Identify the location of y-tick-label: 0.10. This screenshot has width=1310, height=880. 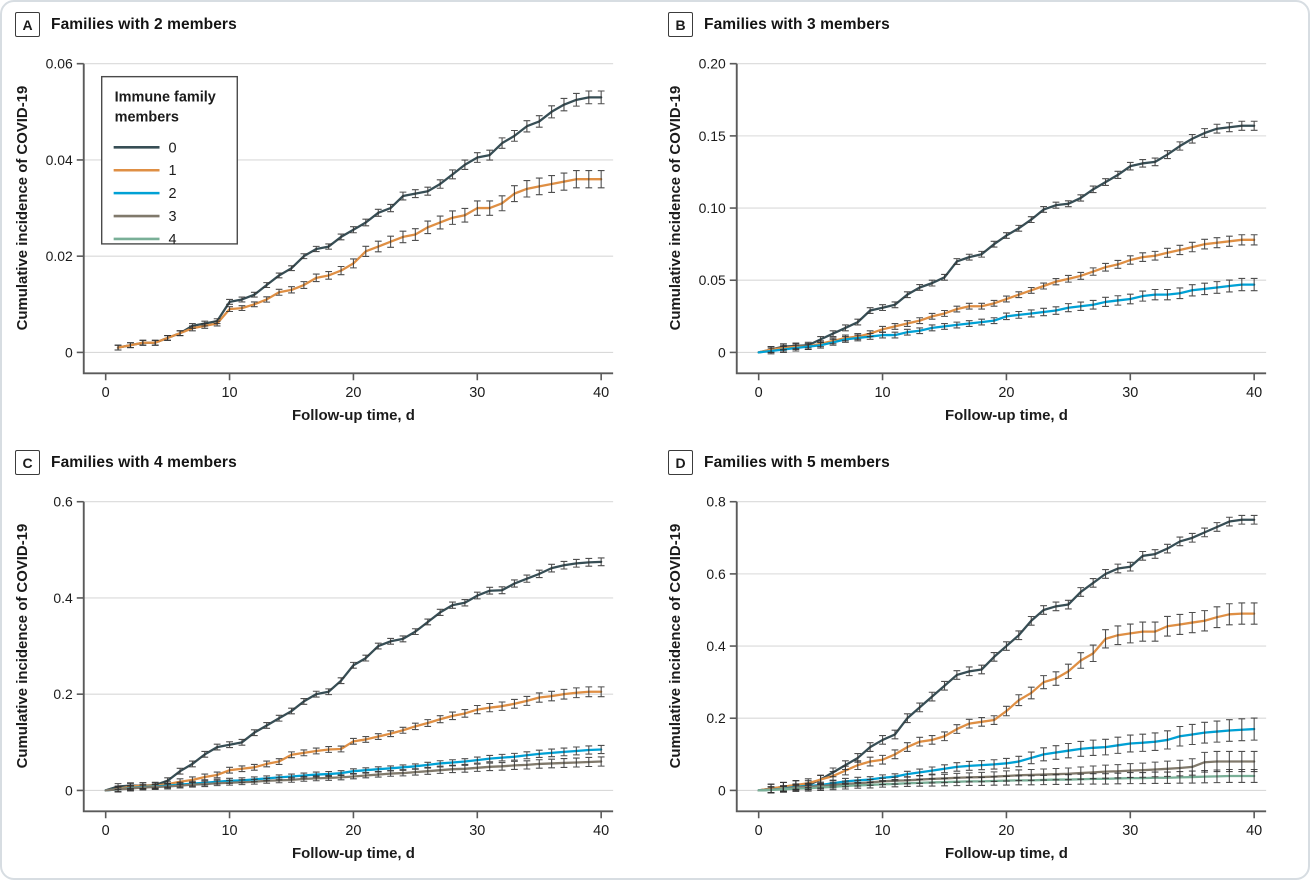
(712, 208).